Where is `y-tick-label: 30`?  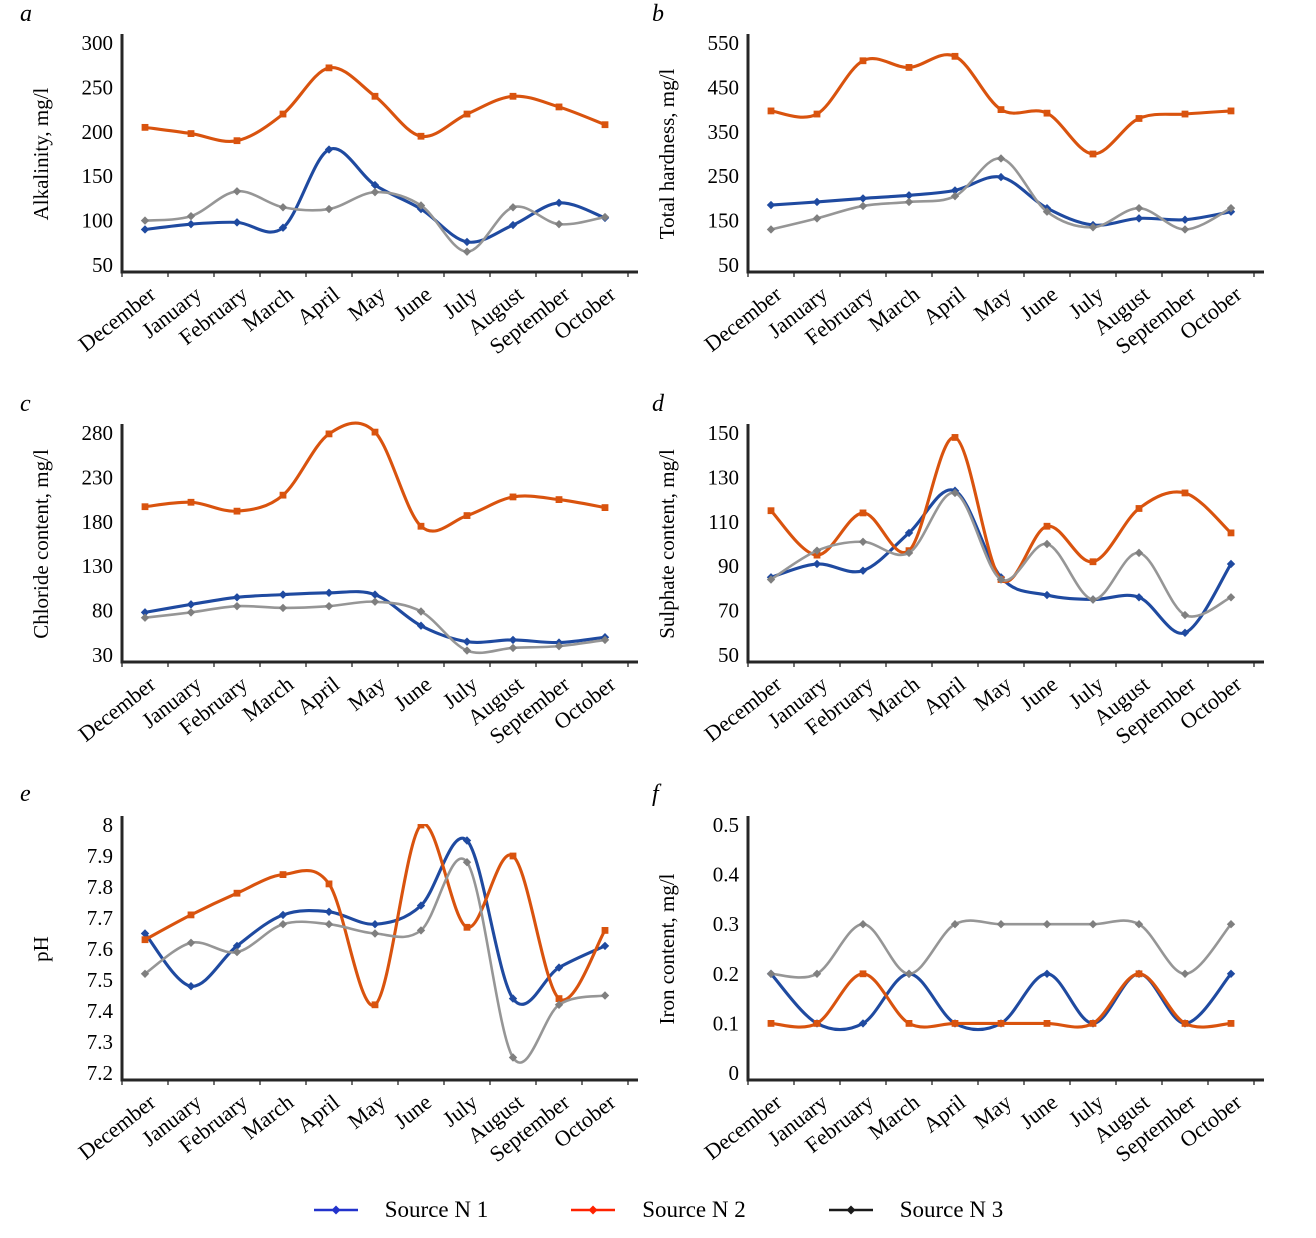 y-tick-label: 30 is located at coordinates (102, 655).